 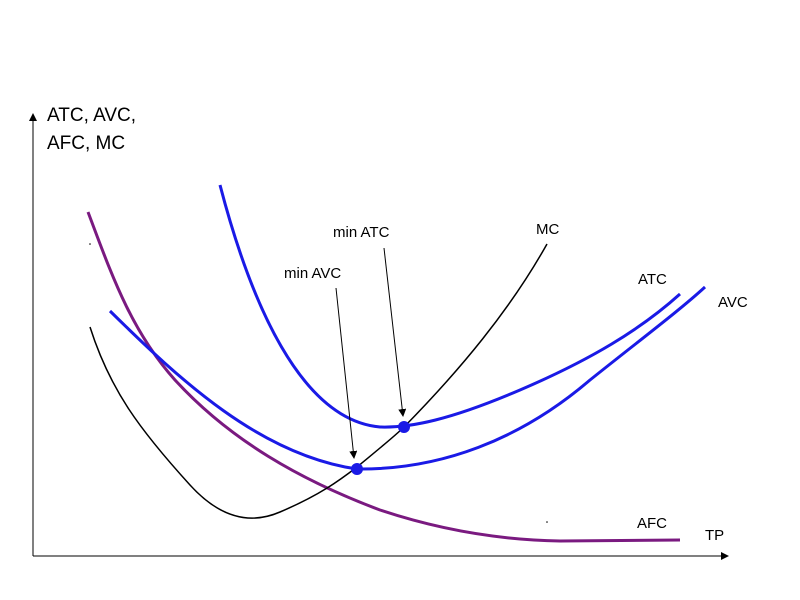 I want to click on atc-label: ATC, so click(x=652, y=279).